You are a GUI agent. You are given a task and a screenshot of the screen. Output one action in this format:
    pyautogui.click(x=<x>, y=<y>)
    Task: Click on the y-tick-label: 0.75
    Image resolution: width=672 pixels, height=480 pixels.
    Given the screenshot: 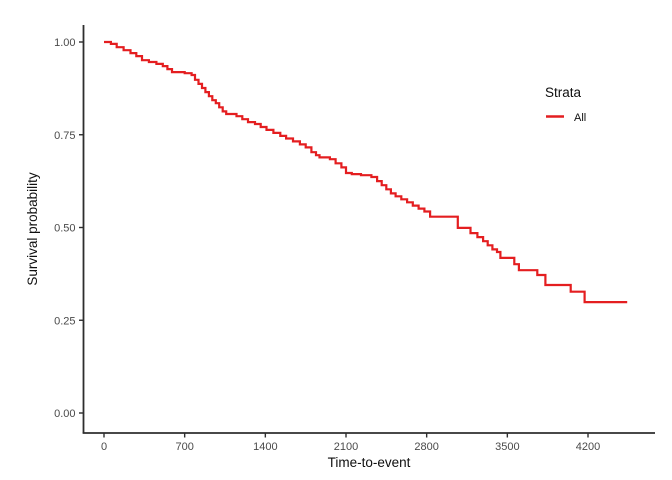 What is the action you would take?
    pyautogui.click(x=64, y=136)
    